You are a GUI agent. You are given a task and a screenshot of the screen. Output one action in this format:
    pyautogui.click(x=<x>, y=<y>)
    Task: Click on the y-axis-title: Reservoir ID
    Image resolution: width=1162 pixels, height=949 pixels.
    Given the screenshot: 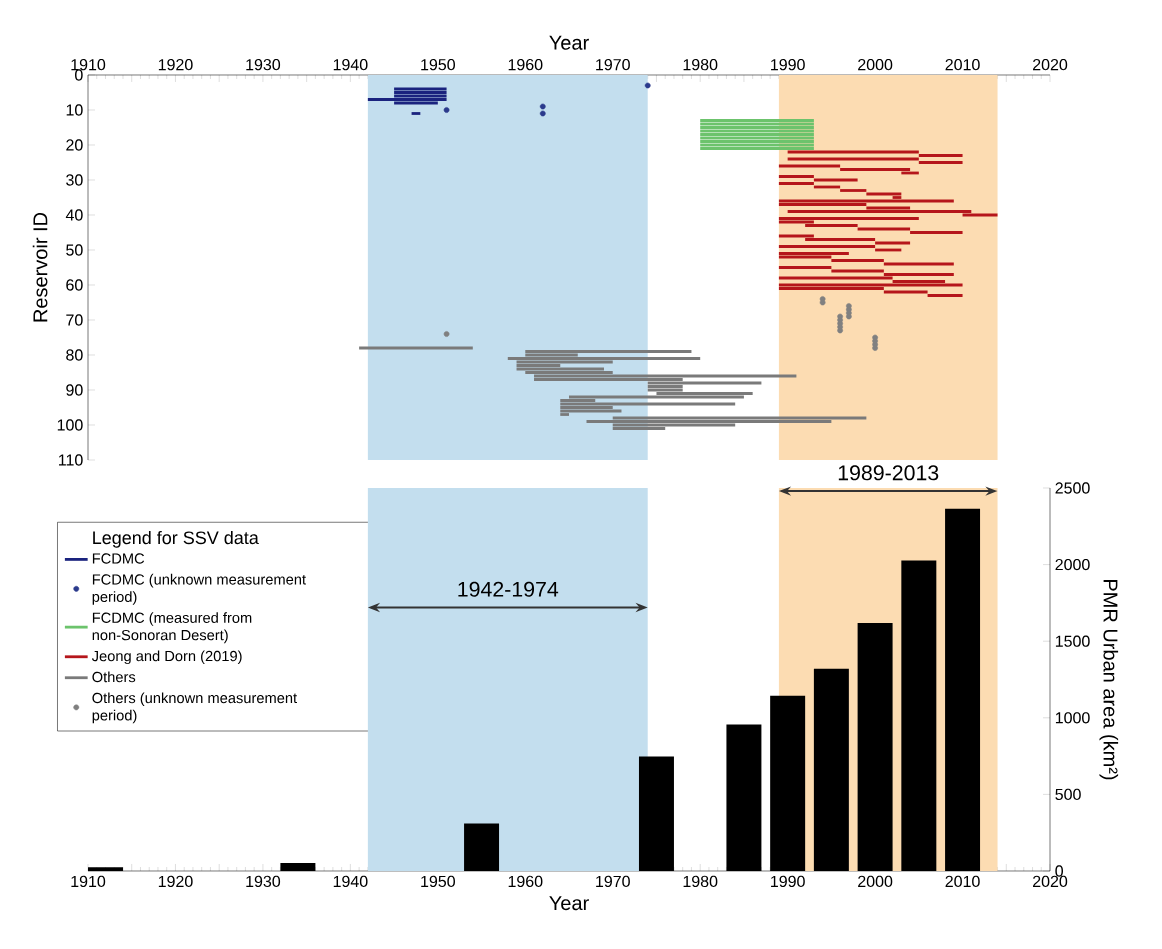 What is the action you would take?
    pyautogui.click(x=40, y=267)
    